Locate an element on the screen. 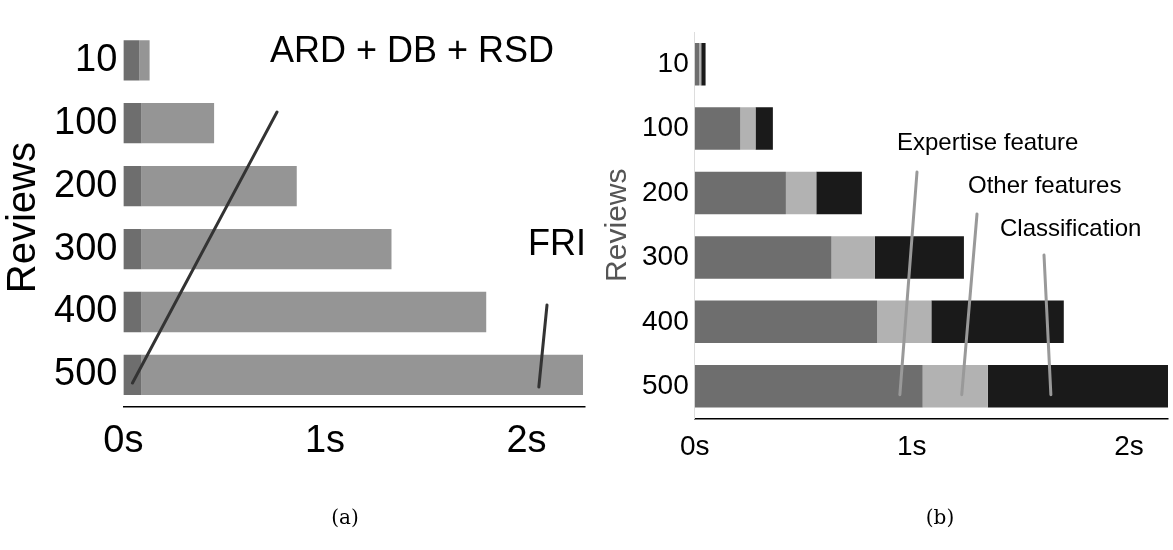  text: Other features is located at coordinates (1045, 184).